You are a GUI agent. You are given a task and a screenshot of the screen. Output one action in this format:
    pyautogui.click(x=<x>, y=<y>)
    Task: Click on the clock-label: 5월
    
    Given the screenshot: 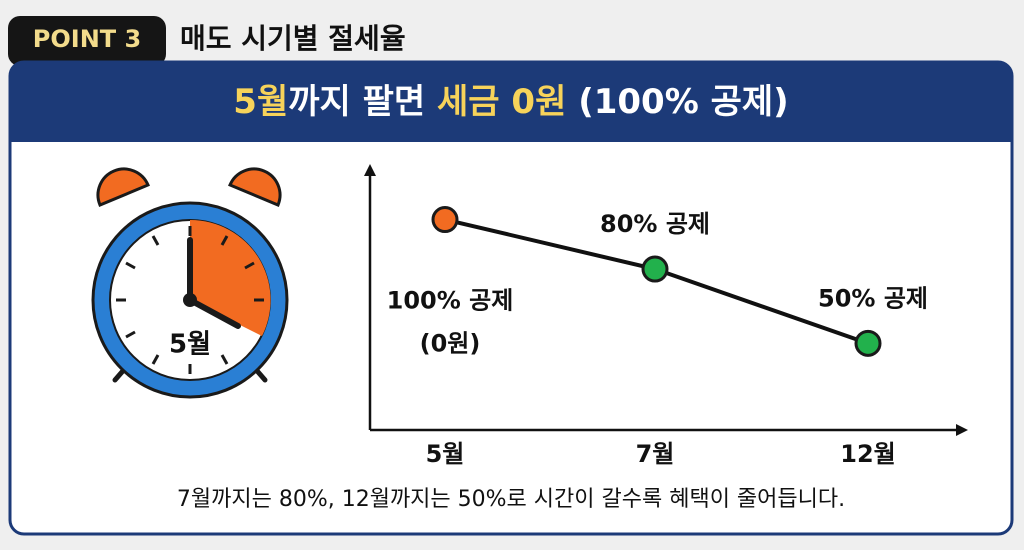 What is the action you would take?
    pyautogui.click(x=190, y=345)
    